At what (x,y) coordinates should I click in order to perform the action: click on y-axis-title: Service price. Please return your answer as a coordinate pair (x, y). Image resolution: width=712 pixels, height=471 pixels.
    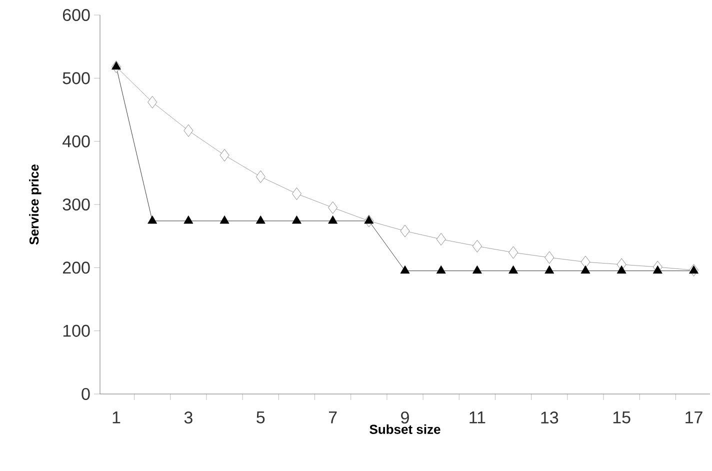
    Looking at the image, I should click on (35, 204).